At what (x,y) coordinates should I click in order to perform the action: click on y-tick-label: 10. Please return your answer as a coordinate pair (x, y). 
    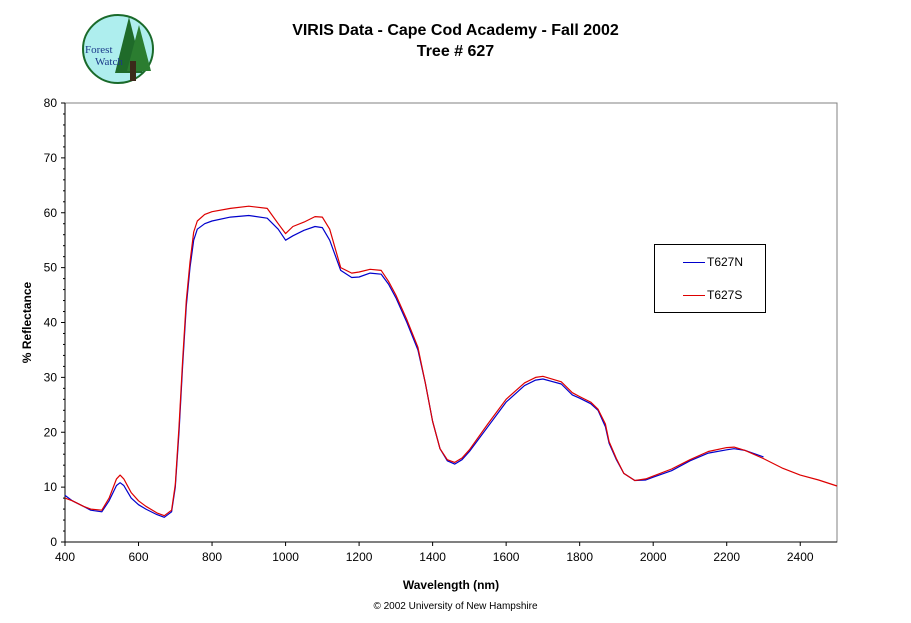
    Looking at the image, I should click on (51, 487).